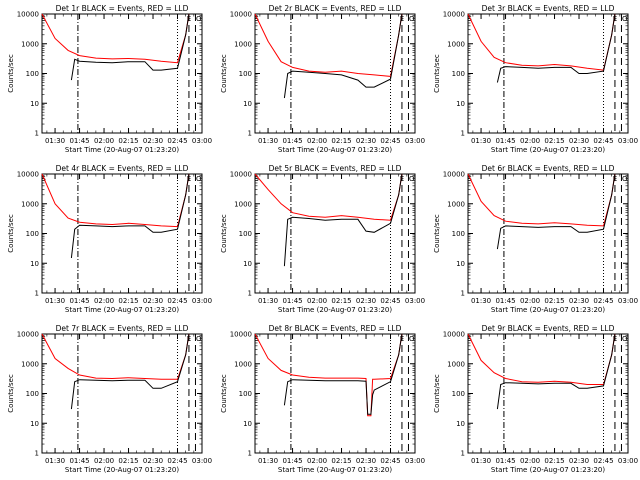  What do you see at coordinates (122, 168) in the screenshot?
I see `chart-title: Det 4r BLACK = Events, RED = LLD` at bounding box center [122, 168].